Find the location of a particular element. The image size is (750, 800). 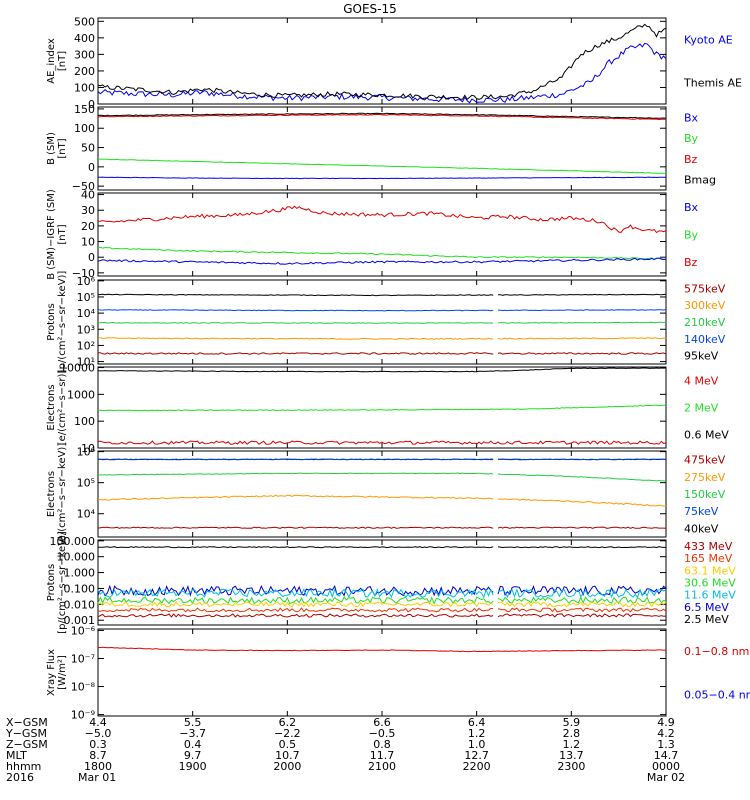

y-tick-label: 30 is located at coordinates (88, 210).